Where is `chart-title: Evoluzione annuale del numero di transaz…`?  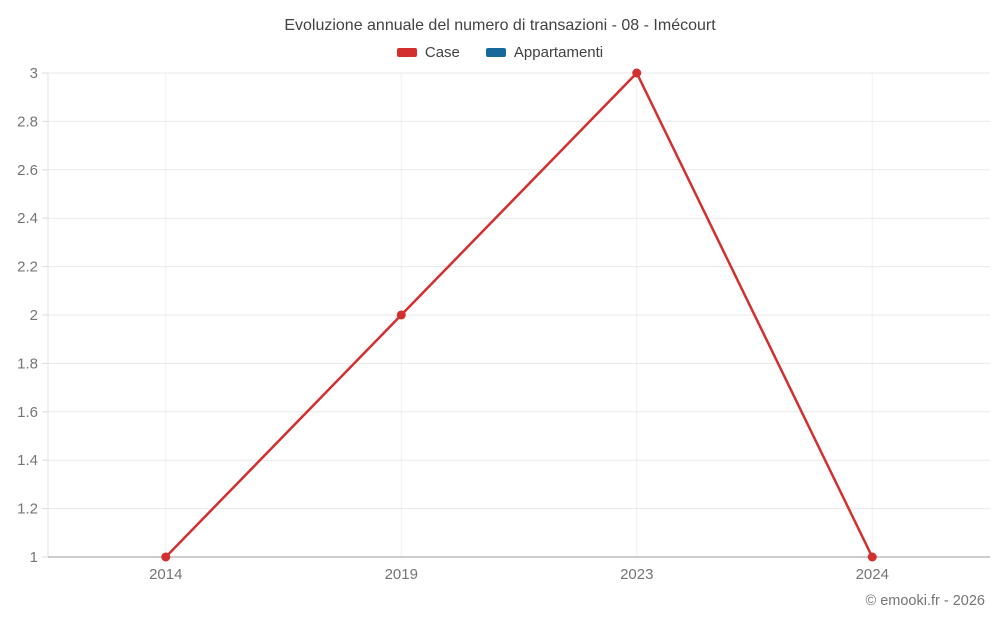
chart-title: Evoluzione annuale del numero di transaz… is located at coordinates (500, 25).